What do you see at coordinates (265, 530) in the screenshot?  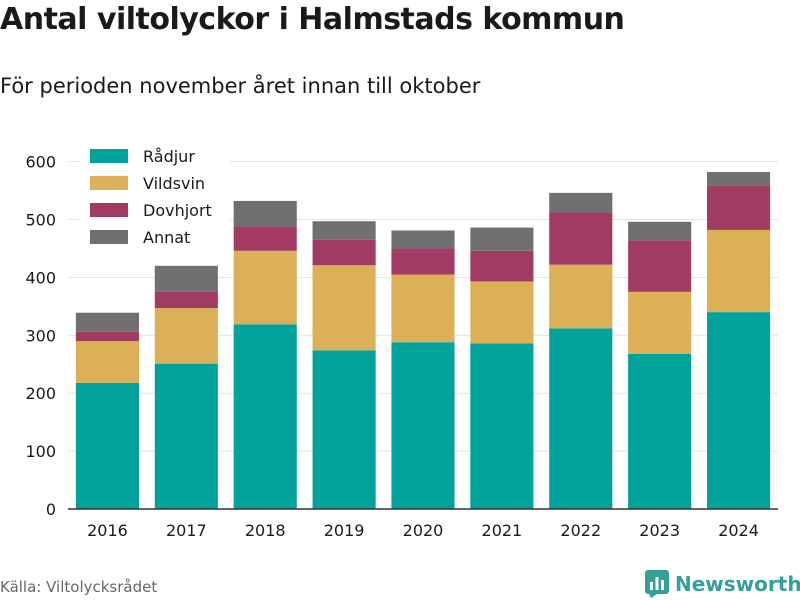 I see `x-tick-label: 2018` at bounding box center [265, 530].